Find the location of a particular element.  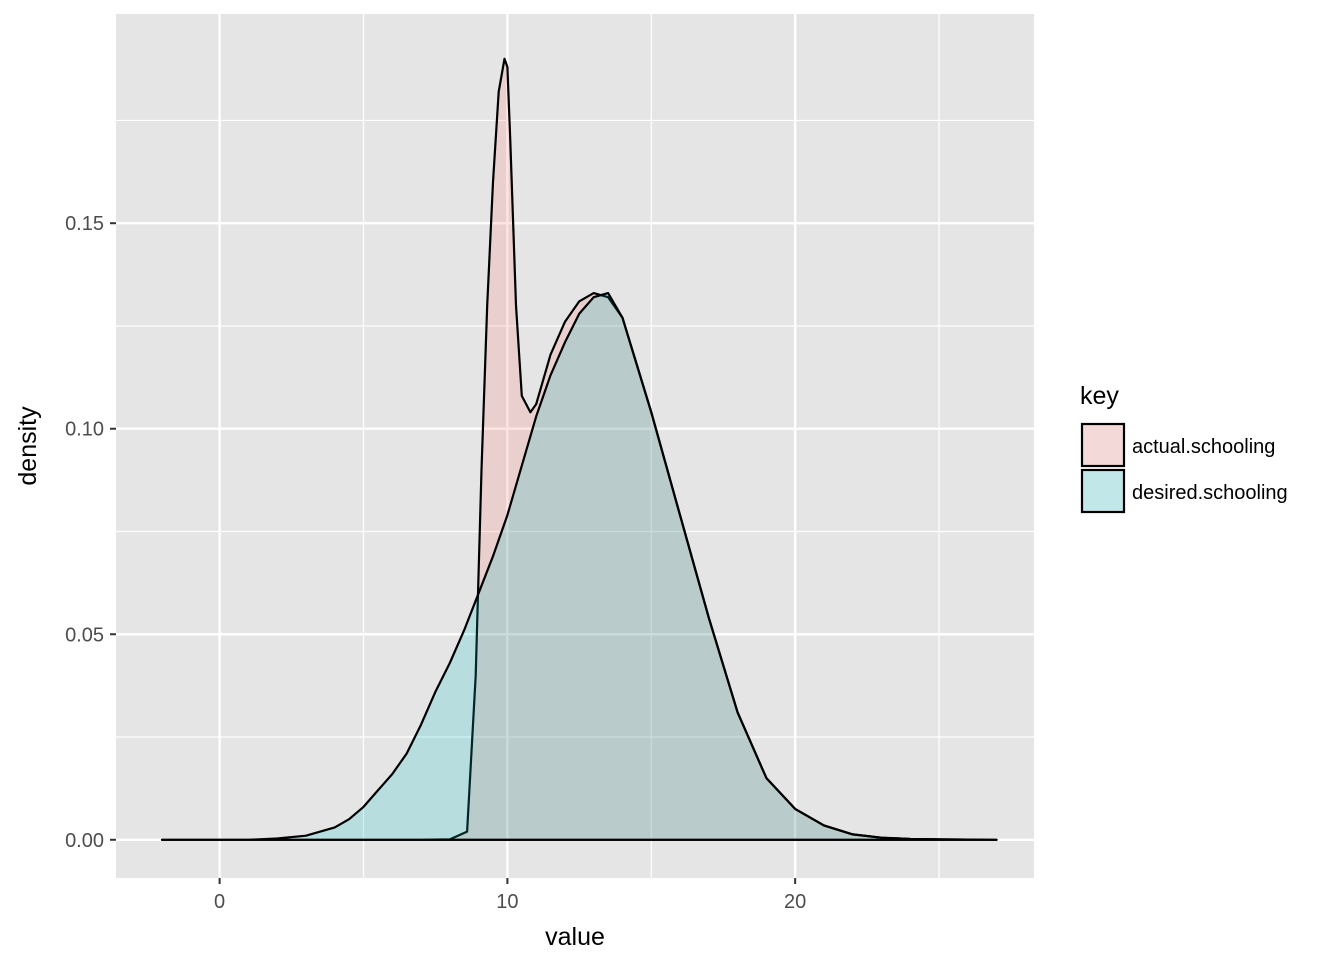

x-axis: 0 10 20 is located at coordinates (510, 895).